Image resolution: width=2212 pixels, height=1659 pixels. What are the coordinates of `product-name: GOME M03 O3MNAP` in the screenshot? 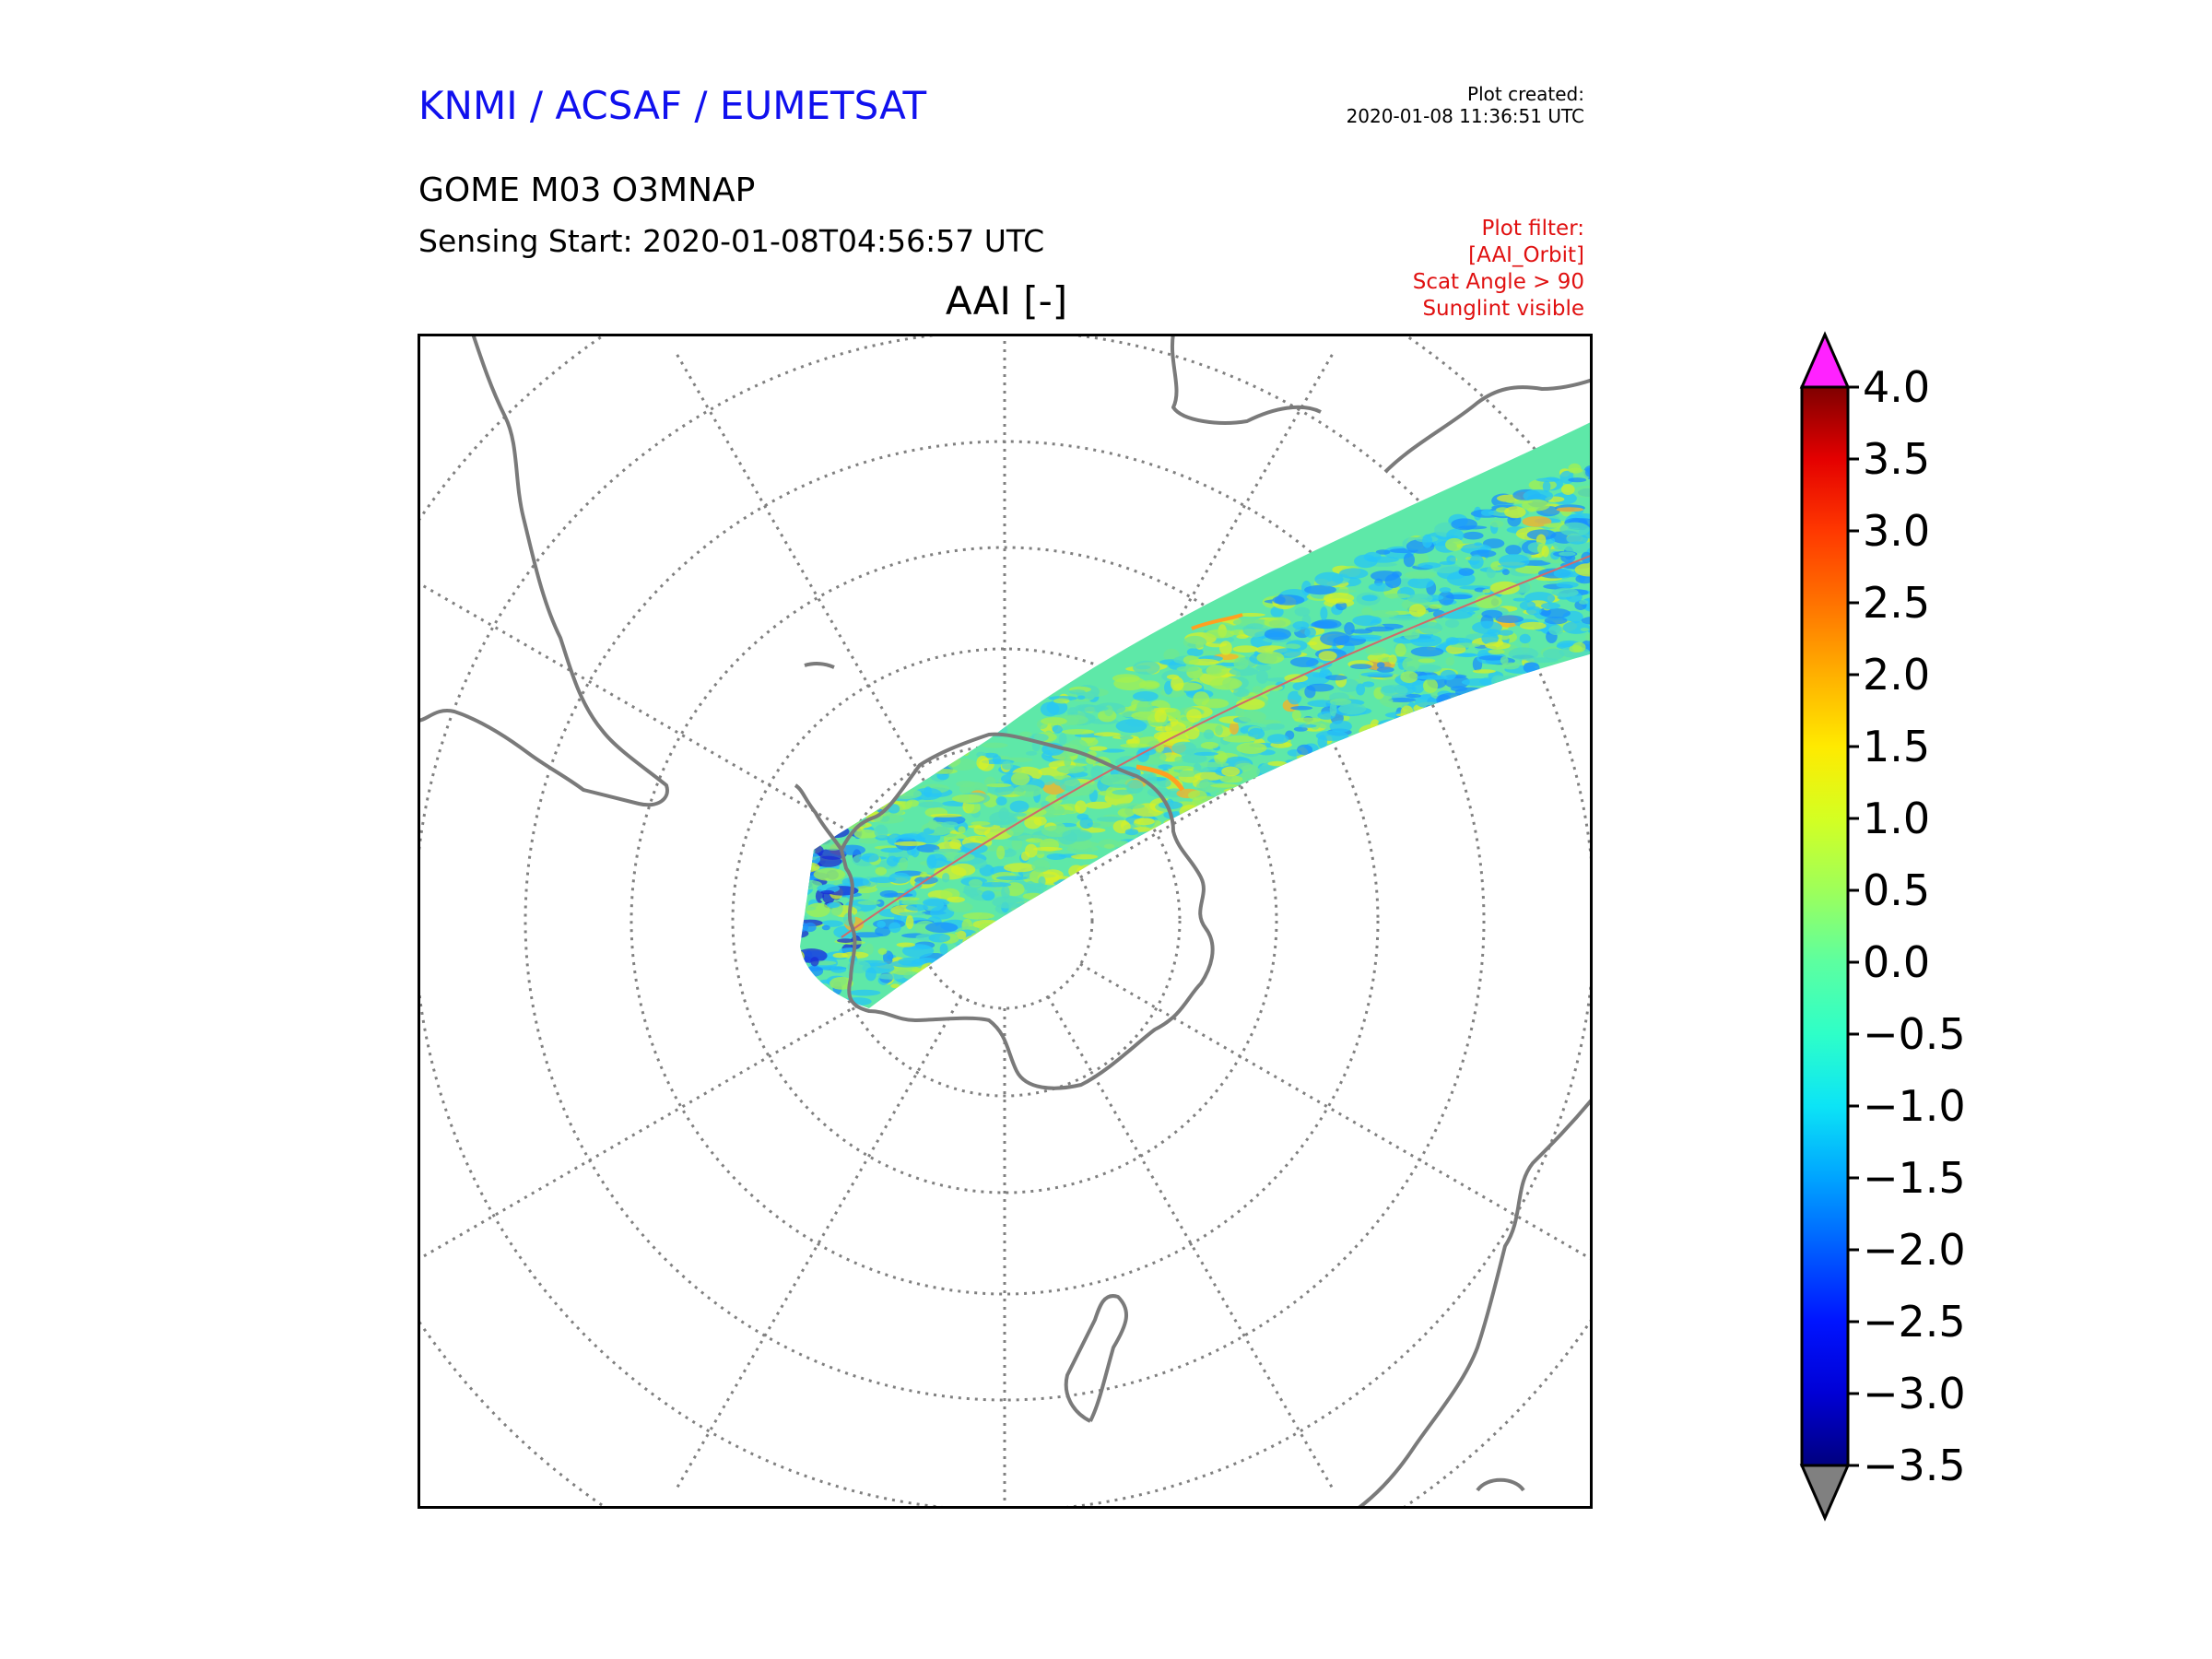 It's located at (587, 190).